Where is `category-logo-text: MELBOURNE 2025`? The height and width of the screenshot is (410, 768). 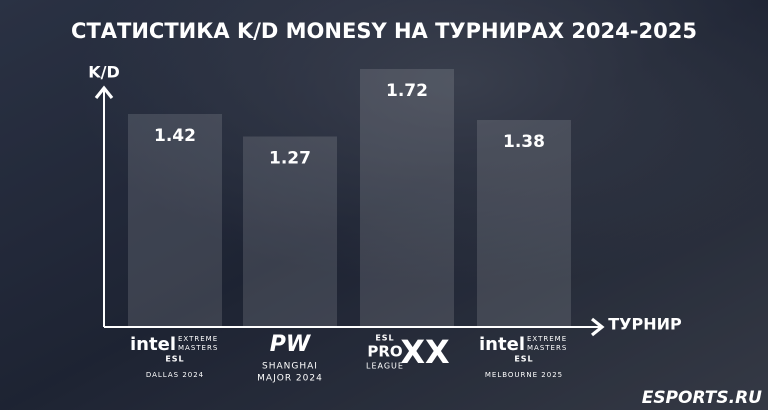 category-logo-text: MELBOURNE 2025 is located at coordinates (524, 375).